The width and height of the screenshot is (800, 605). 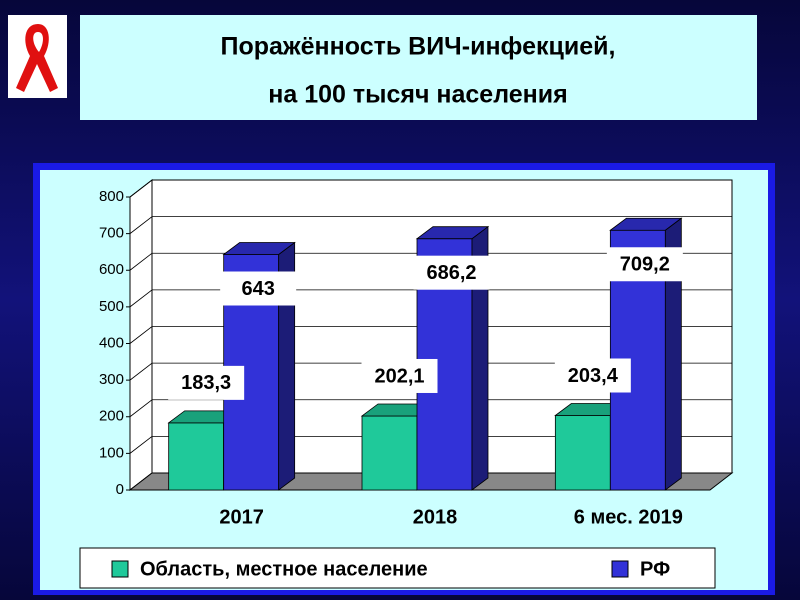 I want to click on y-tick-label: 400, so click(x=111, y=342).